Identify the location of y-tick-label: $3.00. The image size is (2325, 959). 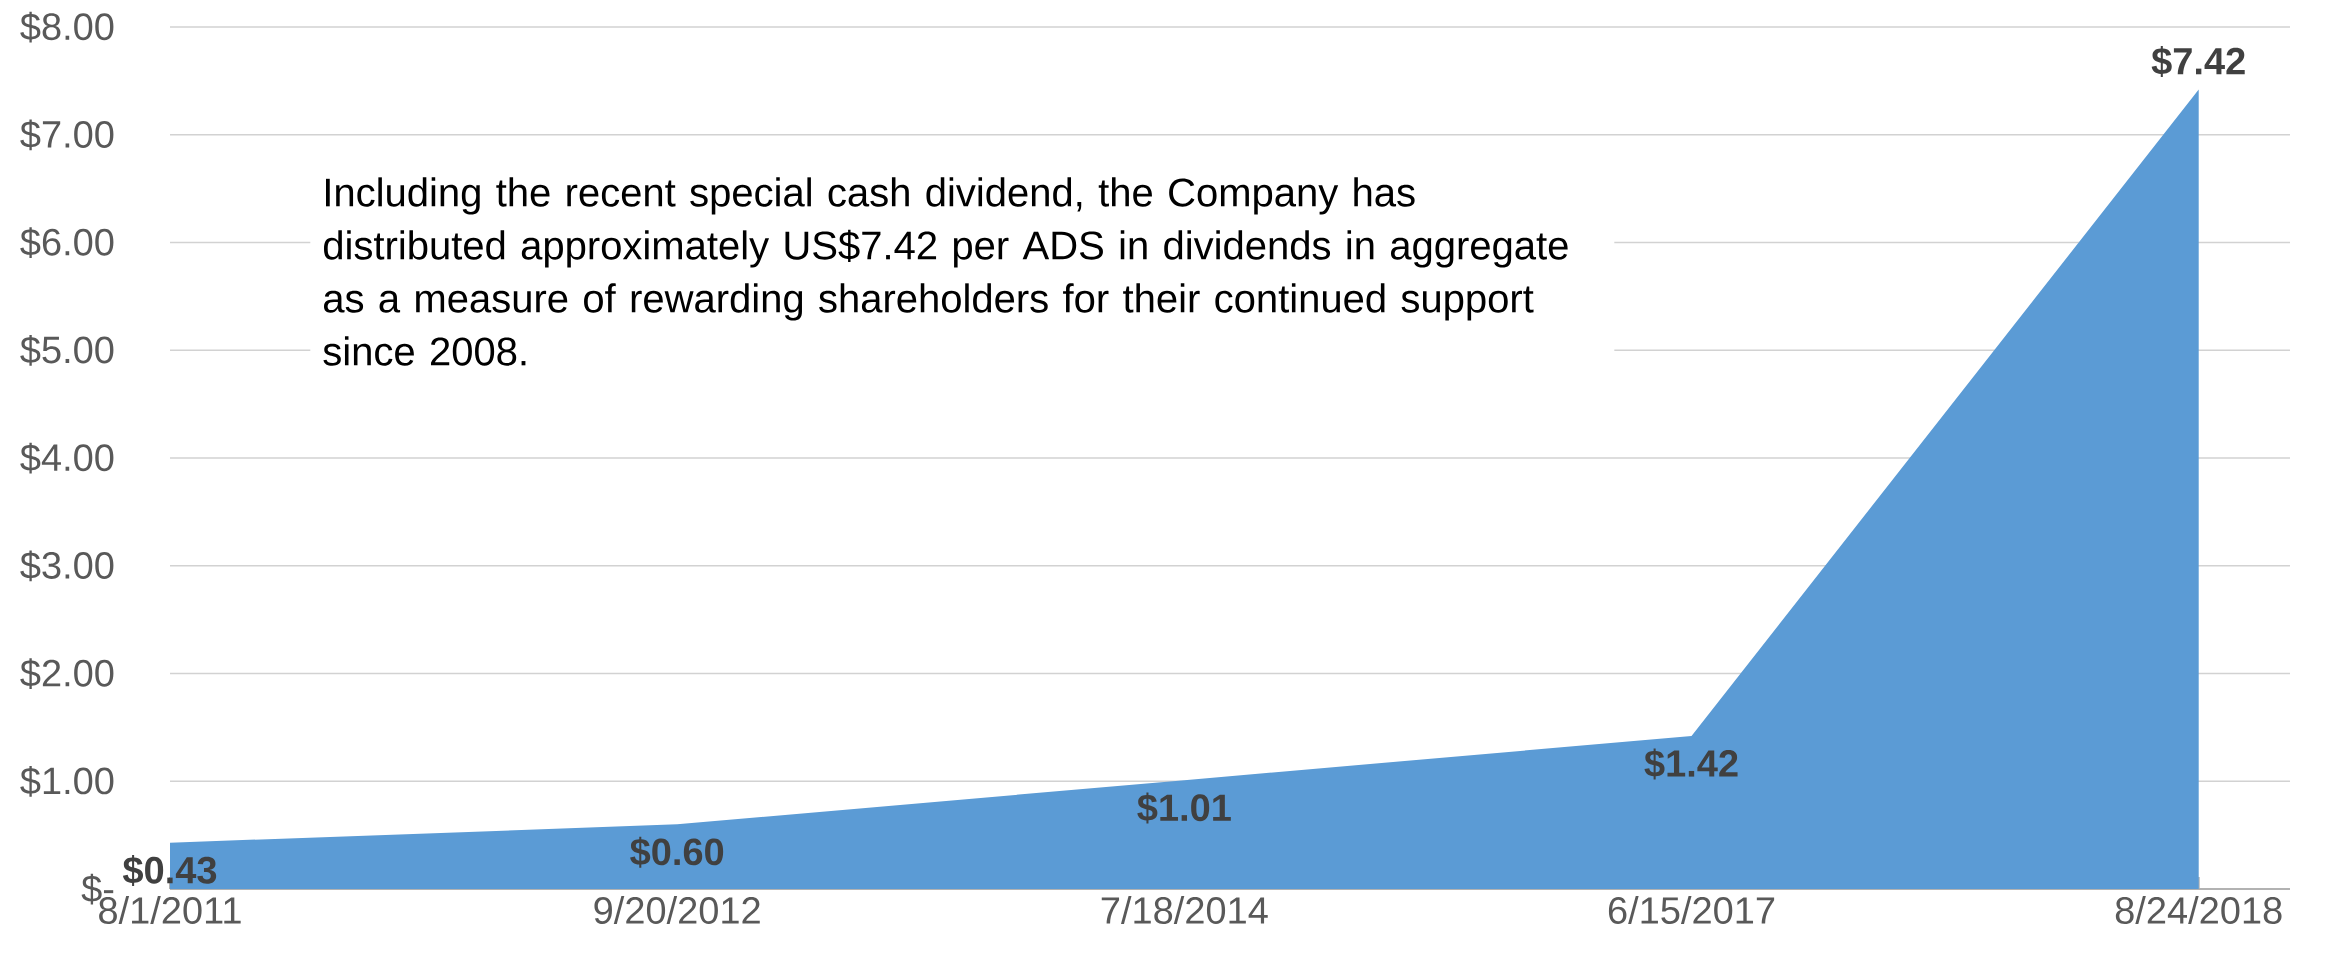
(67, 566).